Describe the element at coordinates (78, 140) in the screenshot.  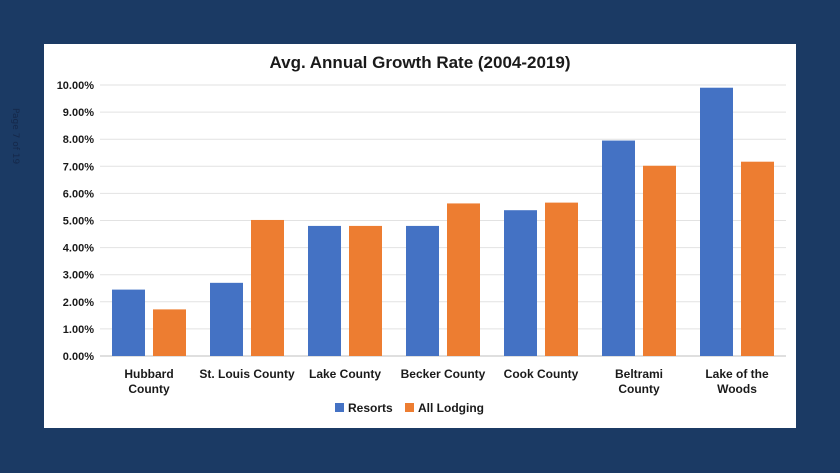
I see `y-tick-label: 8.00%` at that location.